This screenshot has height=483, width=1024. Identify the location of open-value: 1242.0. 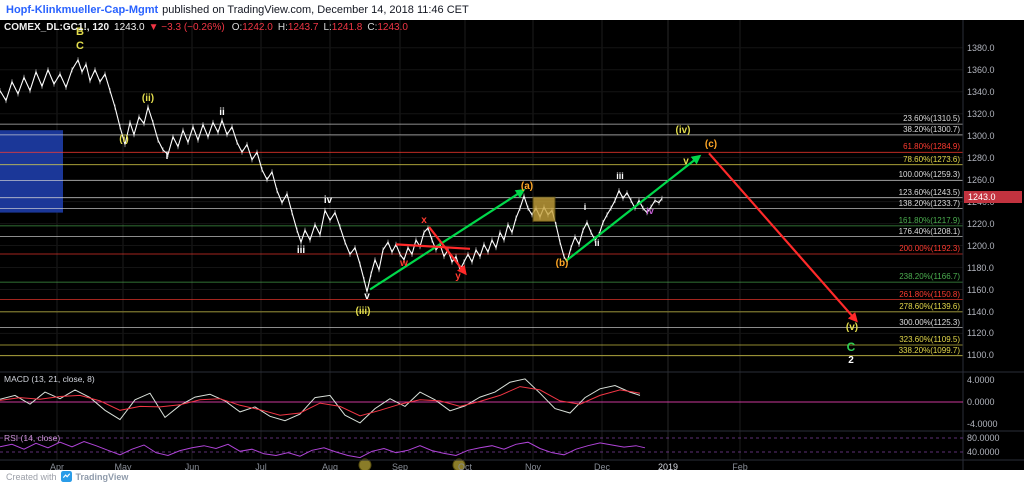
(257, 27).